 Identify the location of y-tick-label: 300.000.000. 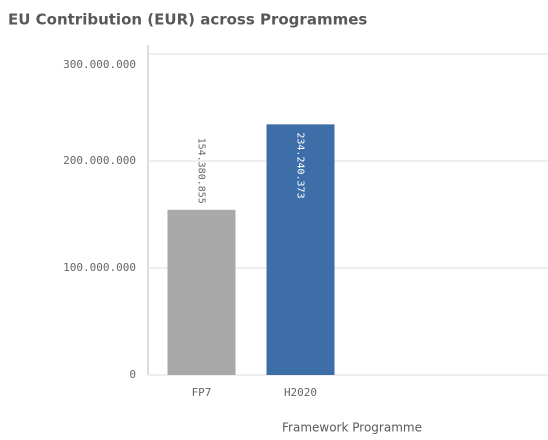
(99, 64).